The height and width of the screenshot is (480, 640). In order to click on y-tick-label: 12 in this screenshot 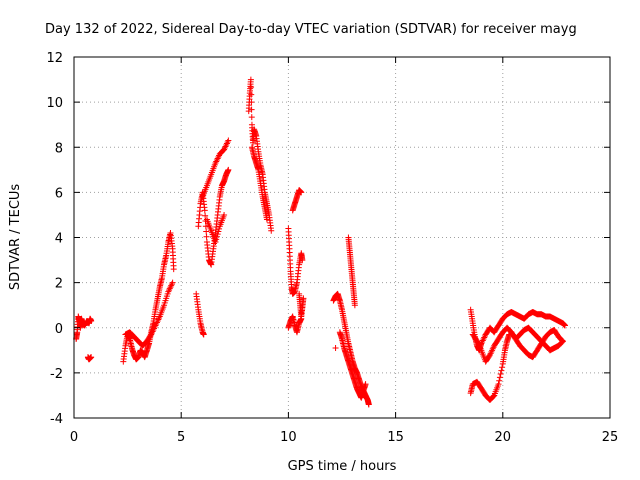, I will do `click(54, 58)`.